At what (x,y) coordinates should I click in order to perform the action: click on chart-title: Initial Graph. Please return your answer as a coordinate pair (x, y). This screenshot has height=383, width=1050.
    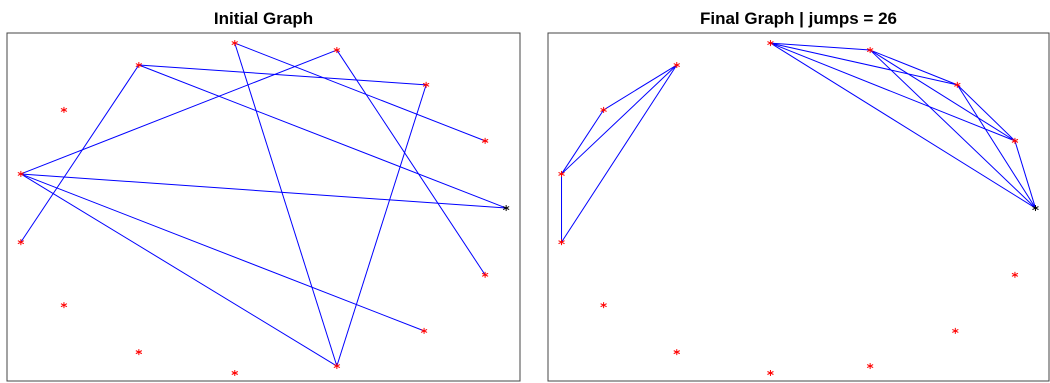
    Looking at the image, I should click on (263, 18).